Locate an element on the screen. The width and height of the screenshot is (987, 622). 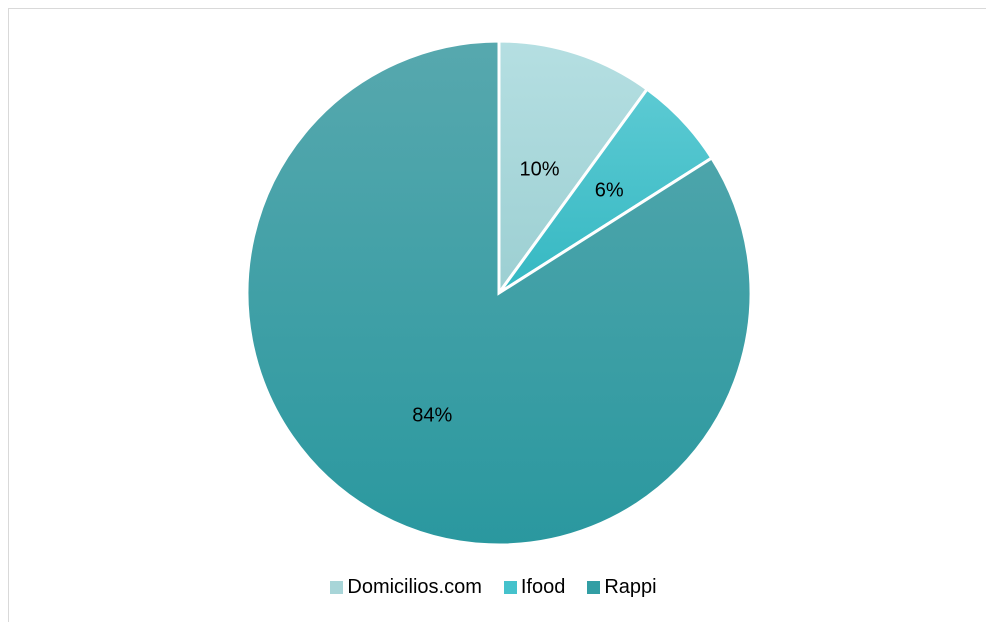
legend-item-rappi: Rappi is located at coordinates (622, 587).